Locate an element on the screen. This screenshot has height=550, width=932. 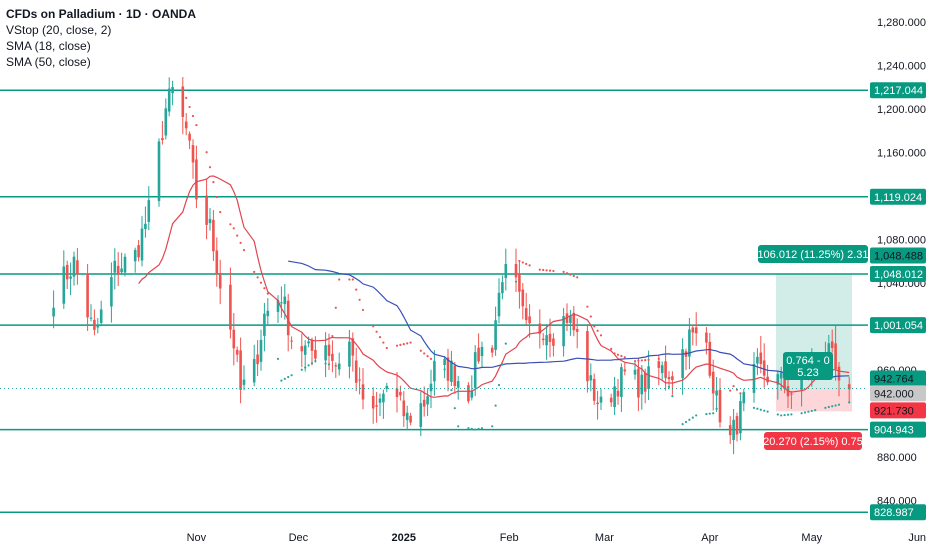
symbol-title: CFDs on Palladium · 1D · OANDA is located at coordinates (101, 14).